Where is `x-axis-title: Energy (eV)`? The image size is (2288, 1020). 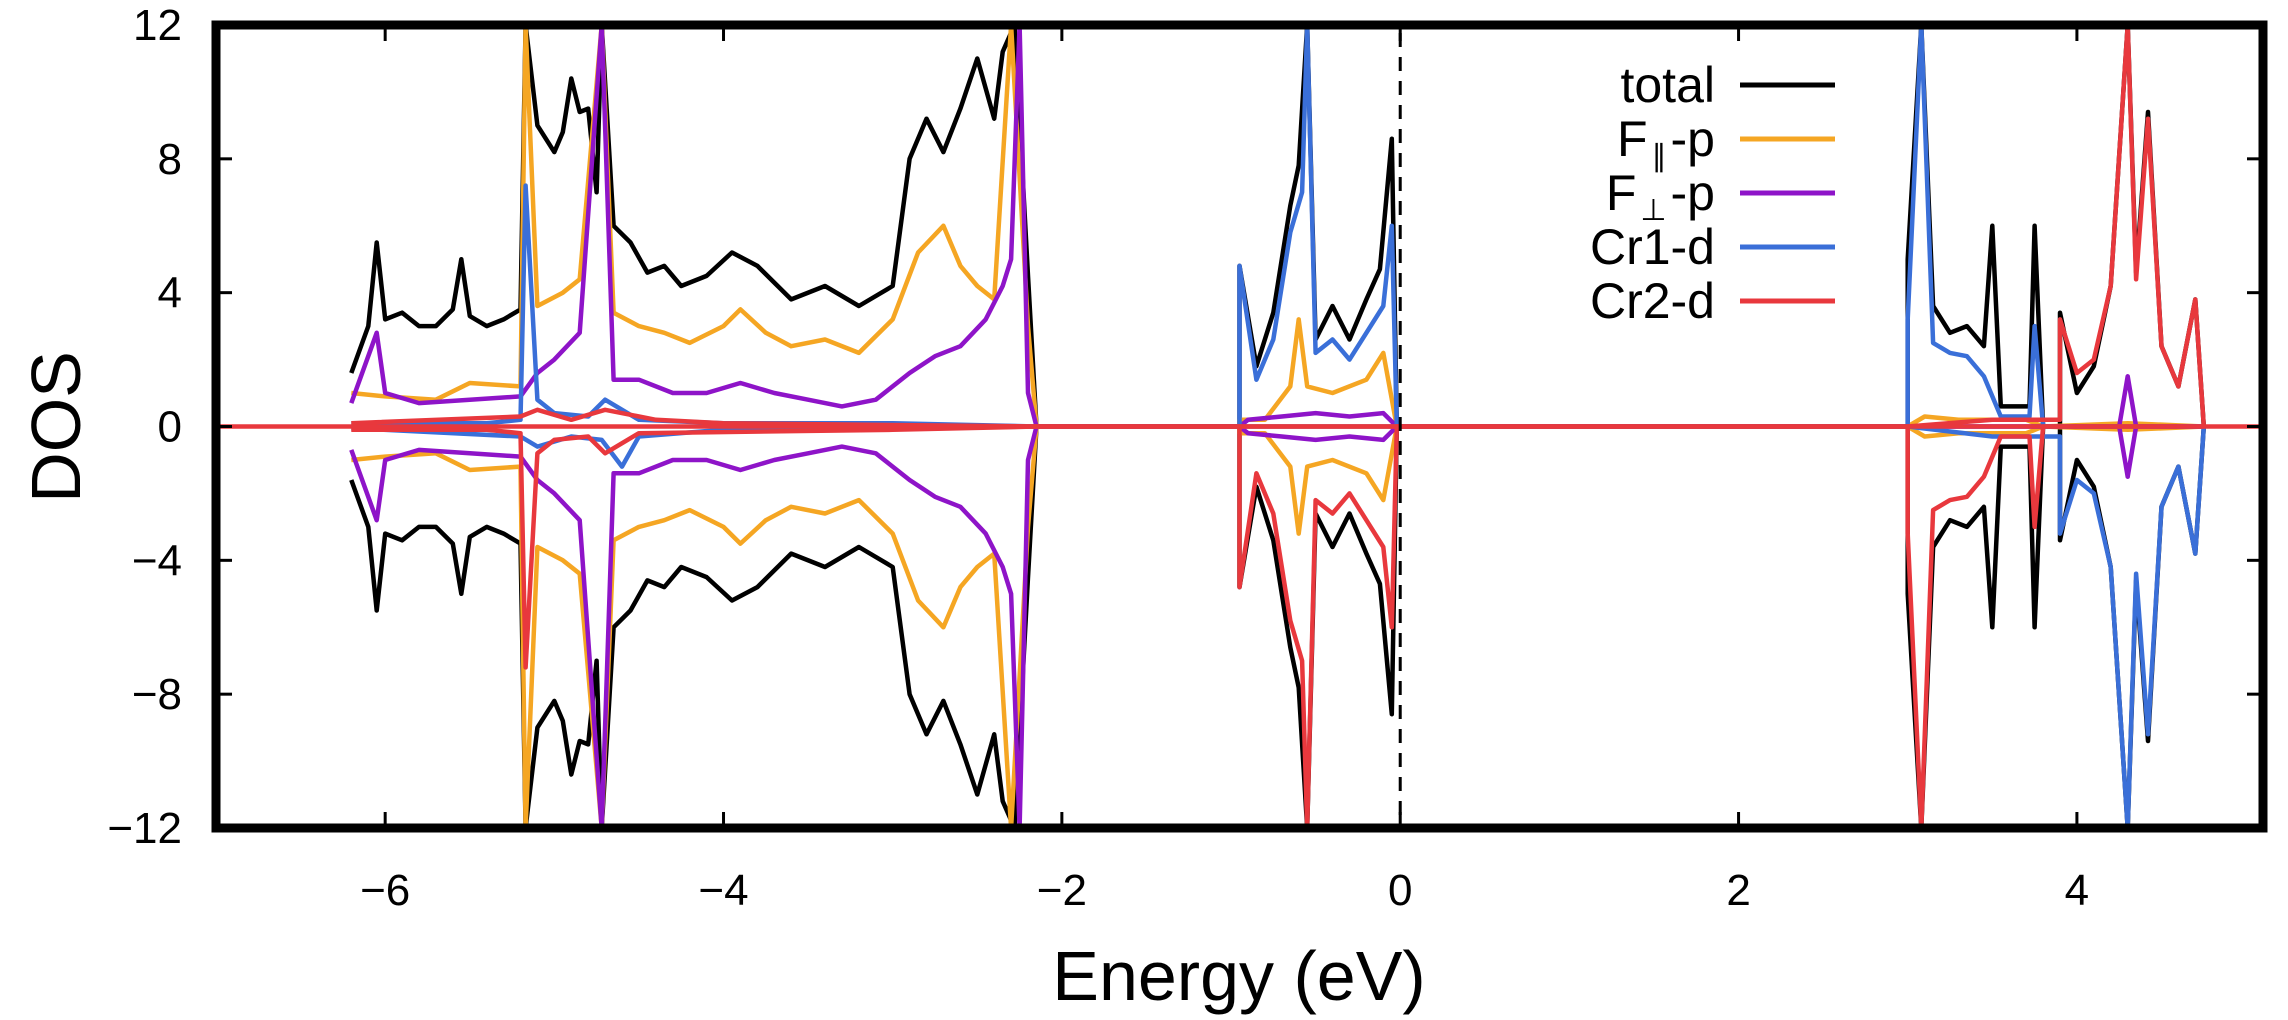 x-axis-title: Energy (eV) is located at coordinates (1238, 976).